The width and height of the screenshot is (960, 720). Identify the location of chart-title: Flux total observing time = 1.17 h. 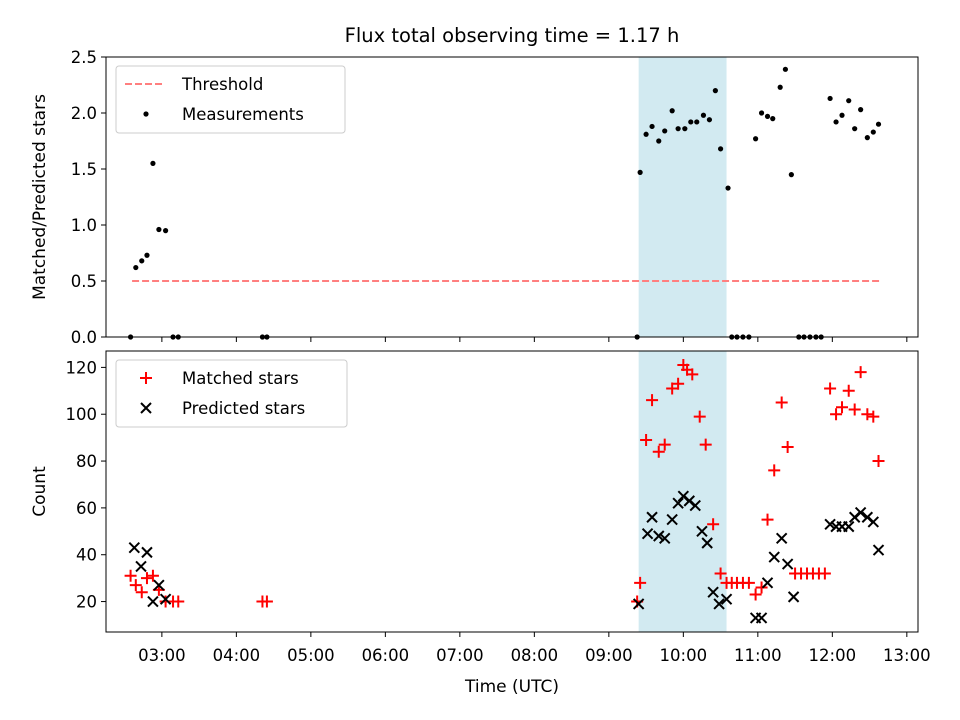
(512, 35).